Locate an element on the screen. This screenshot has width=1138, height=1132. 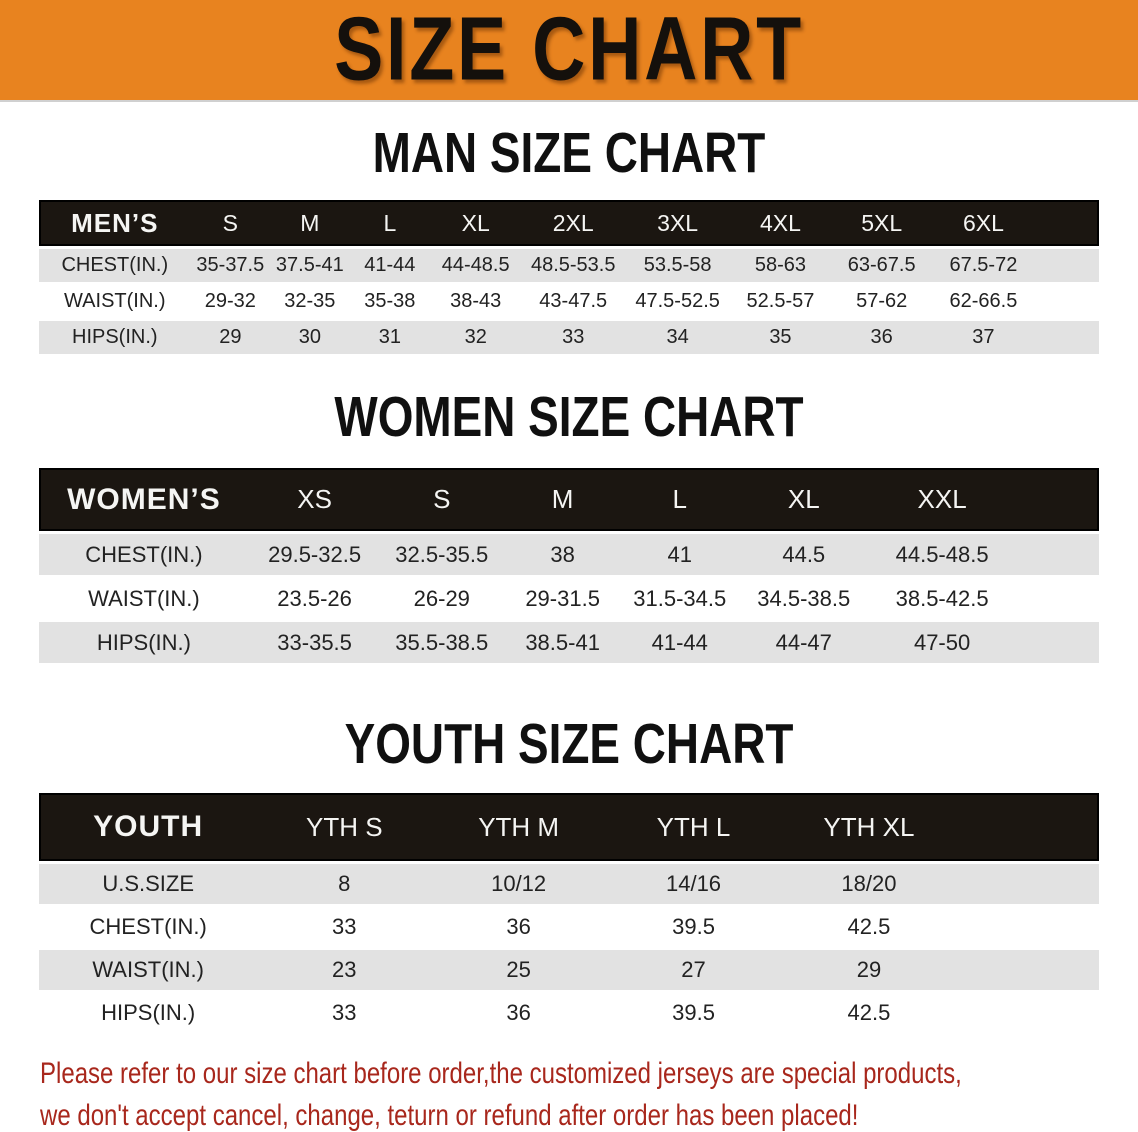
size-value: 58-63 is located at coordinates (780, 265).